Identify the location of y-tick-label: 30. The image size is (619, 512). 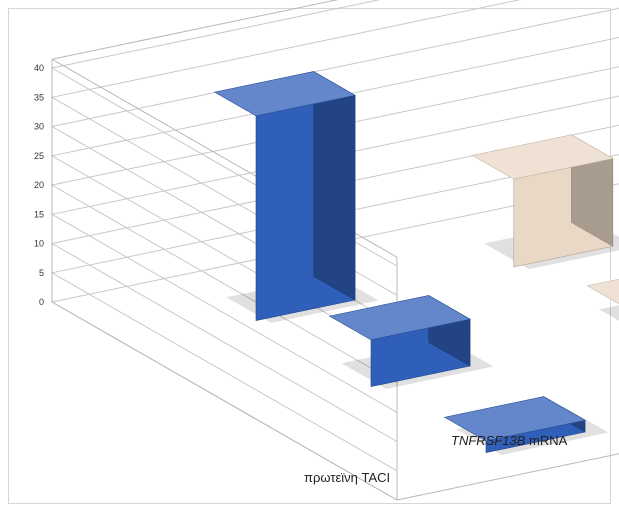
(39, 127).